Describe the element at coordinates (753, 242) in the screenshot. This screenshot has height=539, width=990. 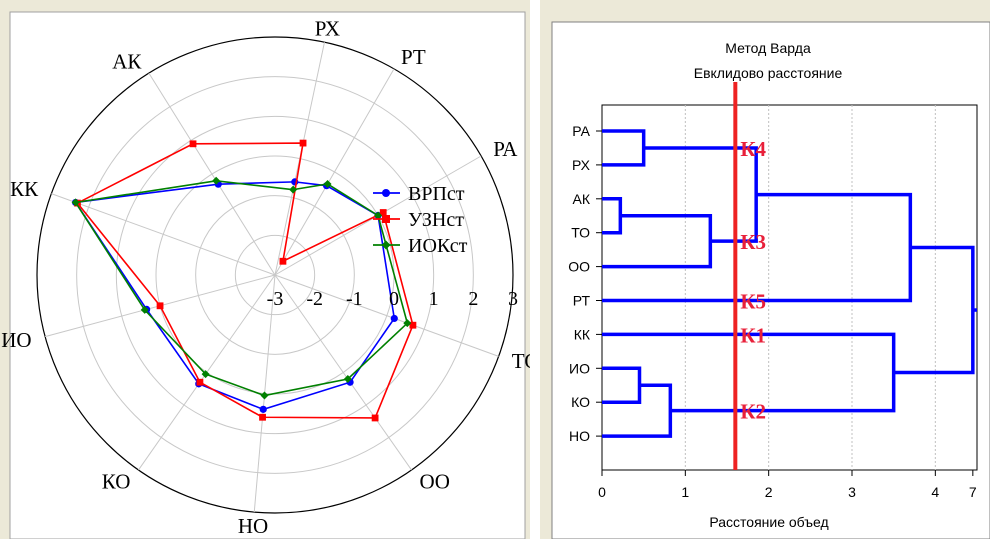
I see `cluster-label: К3` at that location.